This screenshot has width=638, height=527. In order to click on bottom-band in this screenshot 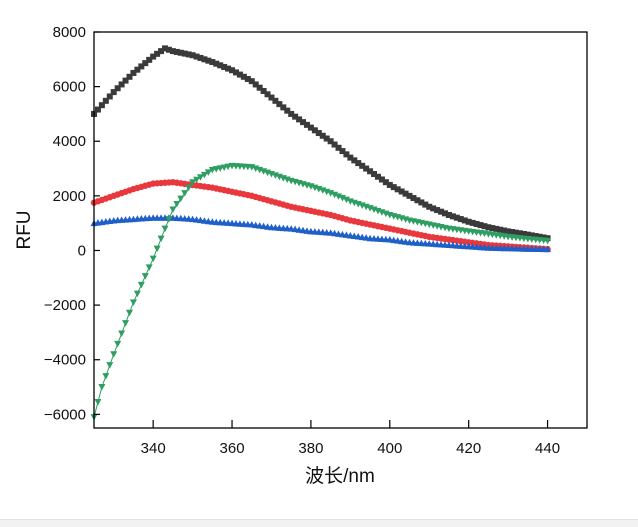, I will do `click(319, 523)`.